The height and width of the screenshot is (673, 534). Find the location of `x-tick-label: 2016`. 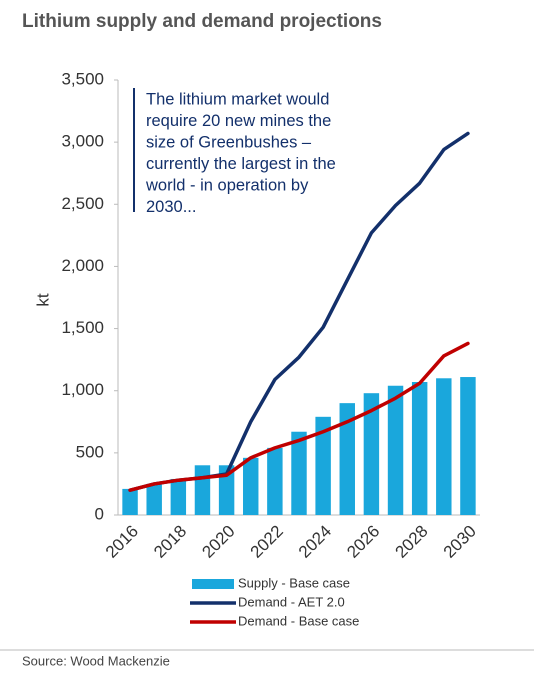

x-tick-label: 2016 is located at coordinates (122, 542).